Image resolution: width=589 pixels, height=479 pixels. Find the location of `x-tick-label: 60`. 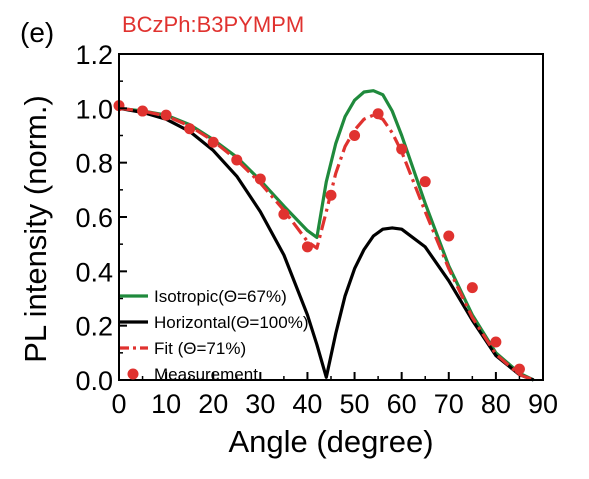

x-tick-label: 60 is located at coordinates (402, 404).